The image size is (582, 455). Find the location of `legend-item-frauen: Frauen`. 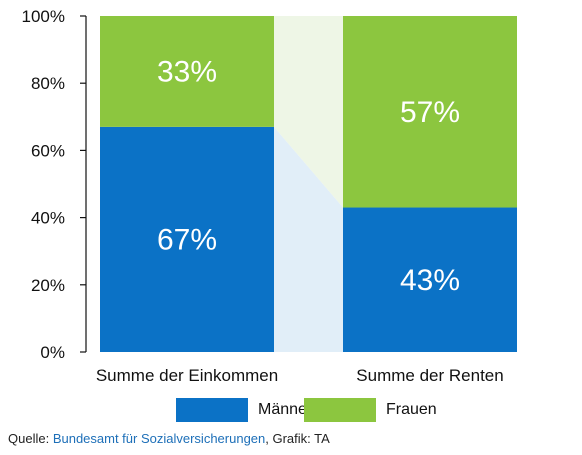

legend-item-frauen: Frauen is located at coordinates (370, 410).